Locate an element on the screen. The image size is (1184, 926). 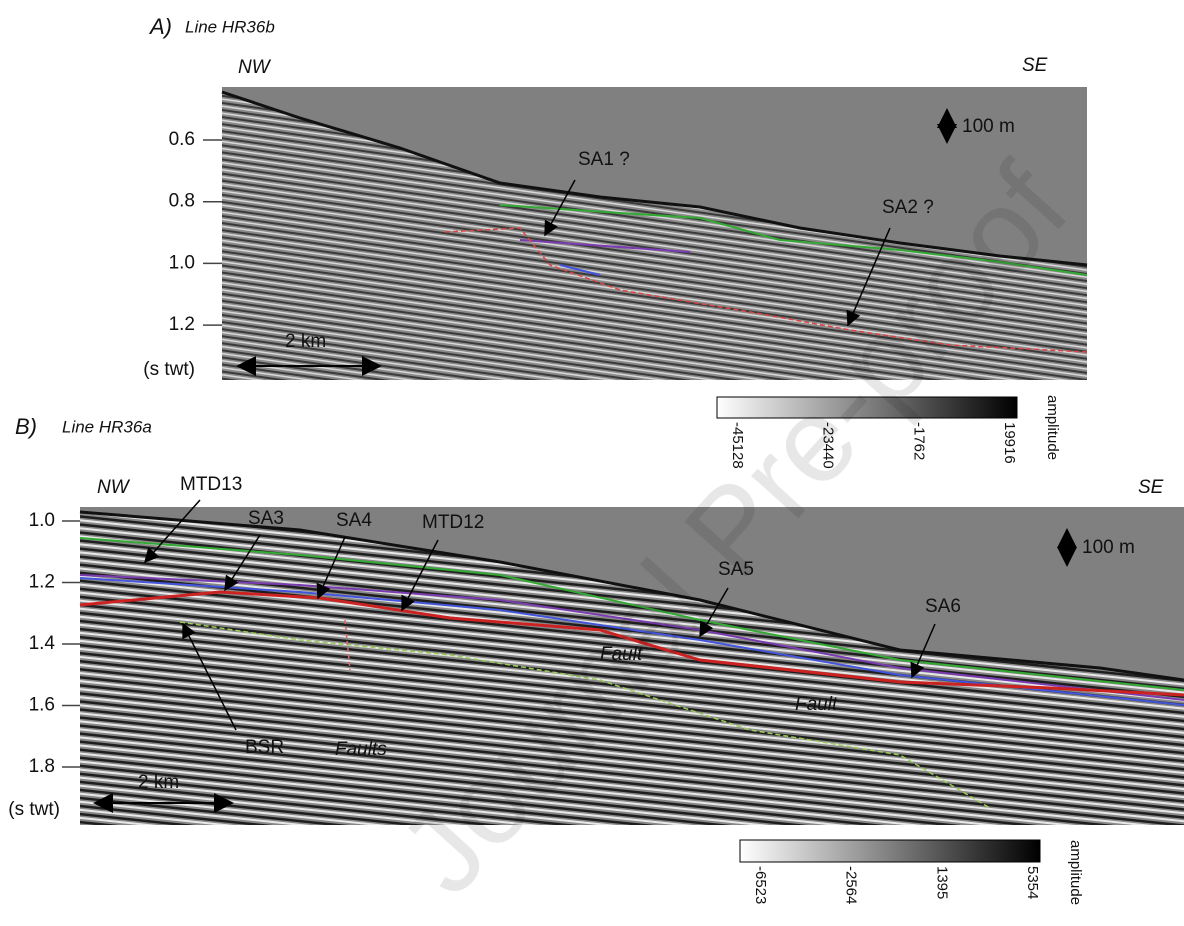
annotation: SA3 is located at coordinates (266, 518).